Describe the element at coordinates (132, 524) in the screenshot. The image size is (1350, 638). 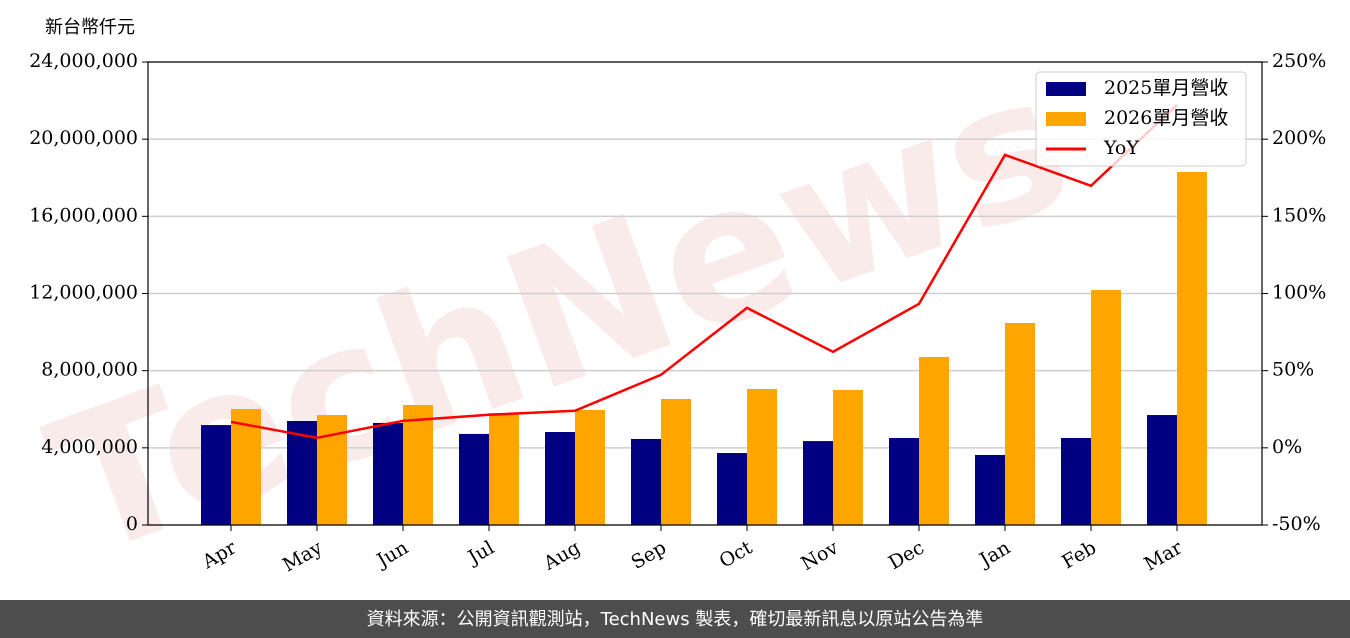
I see `y-tick-label: 0` at that location.